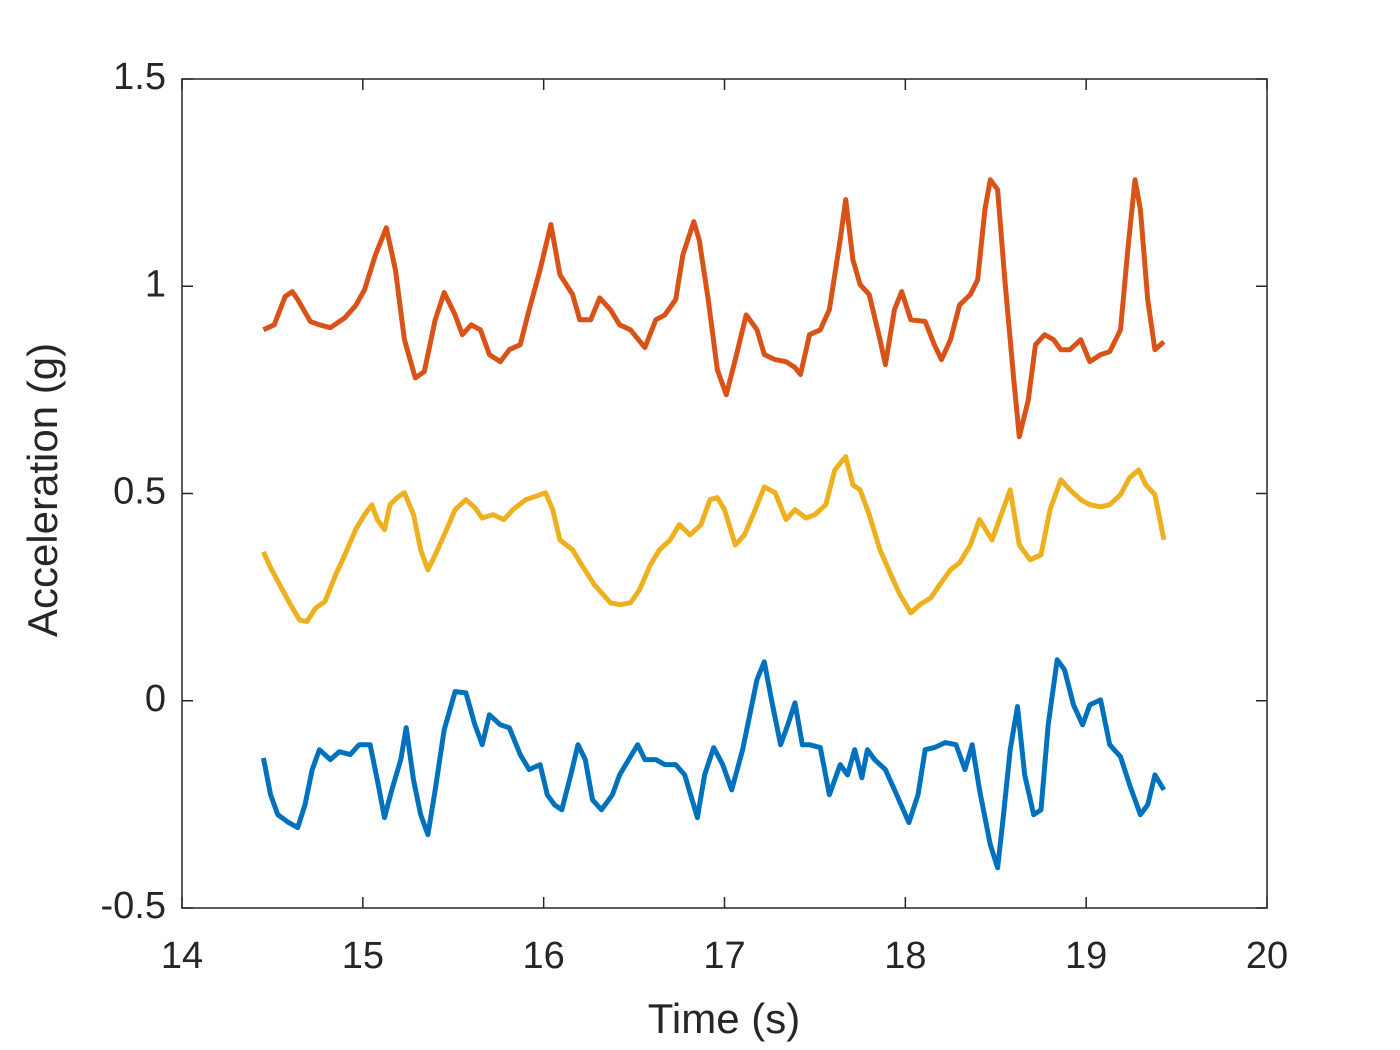 This screenshot has width=1400, height=1050. I want to click on x-tick-label: 15, so click(363, 956).